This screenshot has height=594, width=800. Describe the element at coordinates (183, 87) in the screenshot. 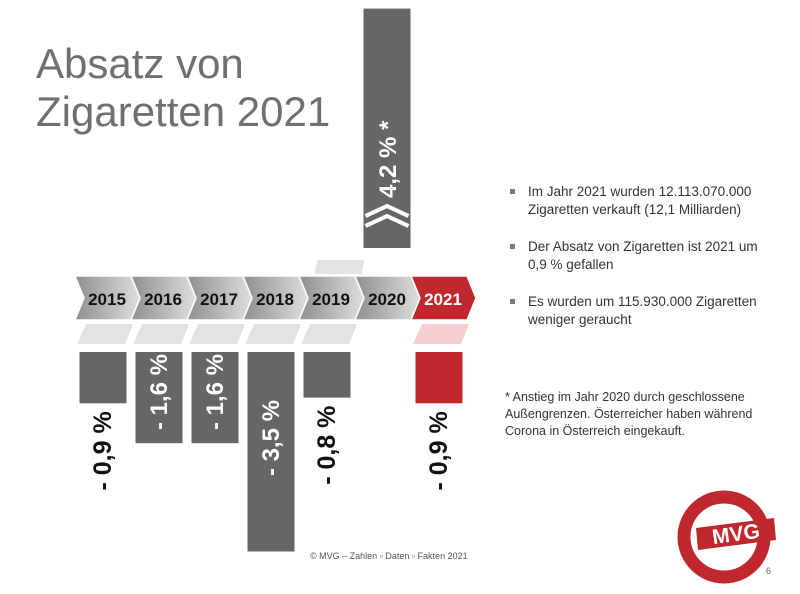

I see `page-title: Absatz von Zigaretten 2021` at that location.